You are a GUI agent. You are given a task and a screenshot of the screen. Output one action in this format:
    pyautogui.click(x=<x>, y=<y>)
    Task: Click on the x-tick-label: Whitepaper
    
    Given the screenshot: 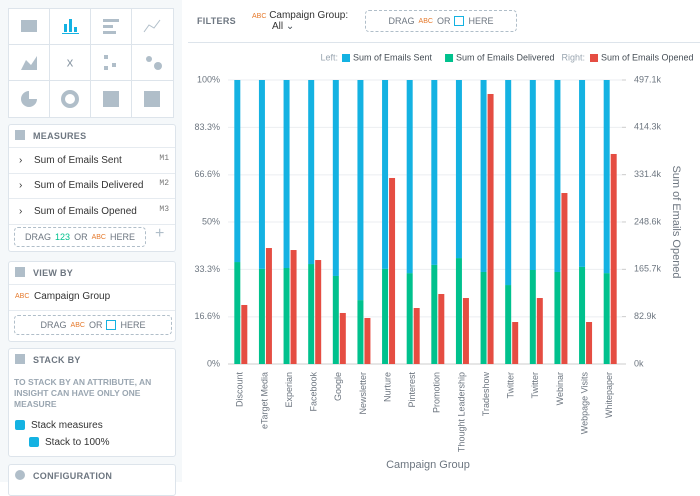 What is the action you would take?
    pyautogui.click(x=609, y=395)
    